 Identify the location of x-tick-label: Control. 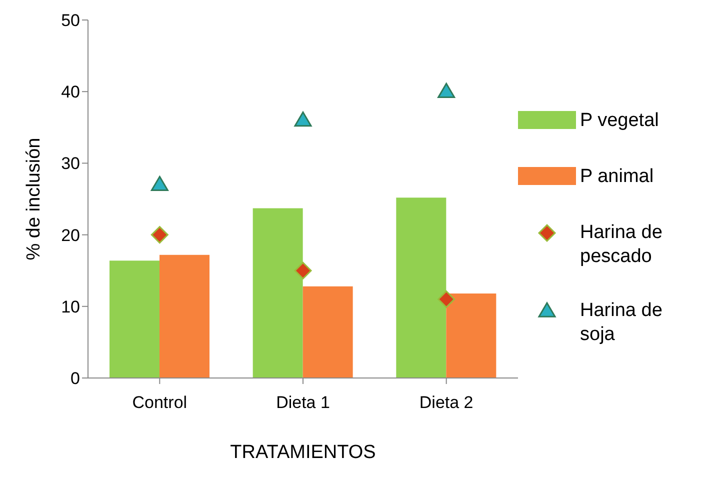
(160, 402).